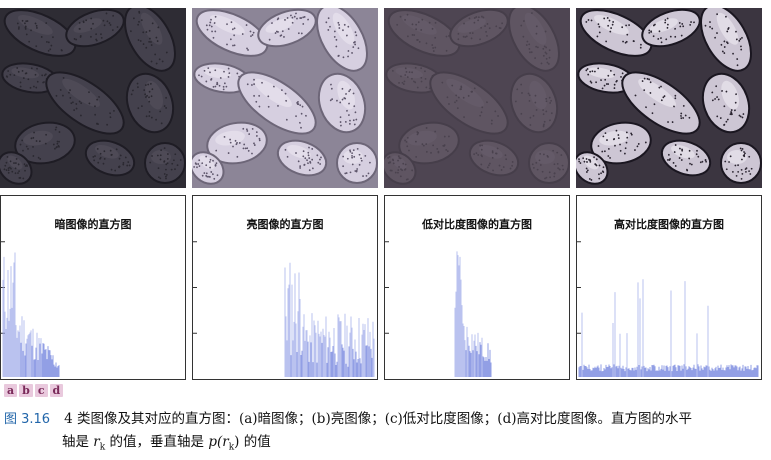 This screenshot has width=771, height=460. Describe the element at coordinates (26, 390) in the screenshot. I see `subfigure-label-b: b` at that location.